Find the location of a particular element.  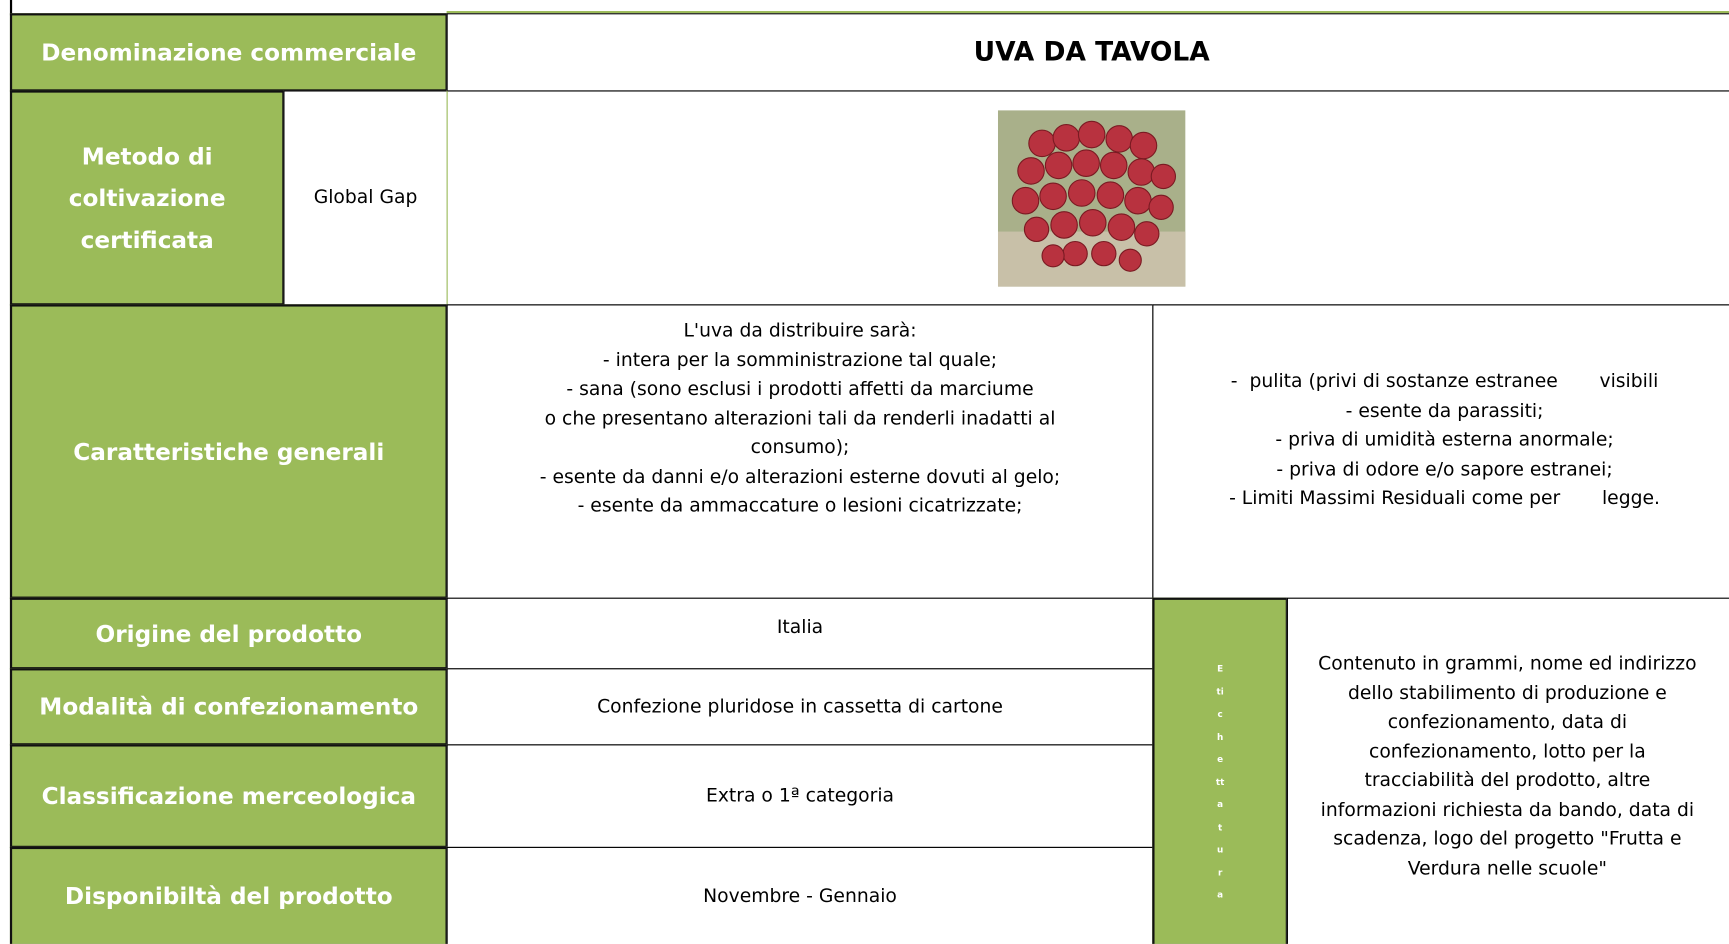

value-cell: Italia is located at coordinates (800, 633).